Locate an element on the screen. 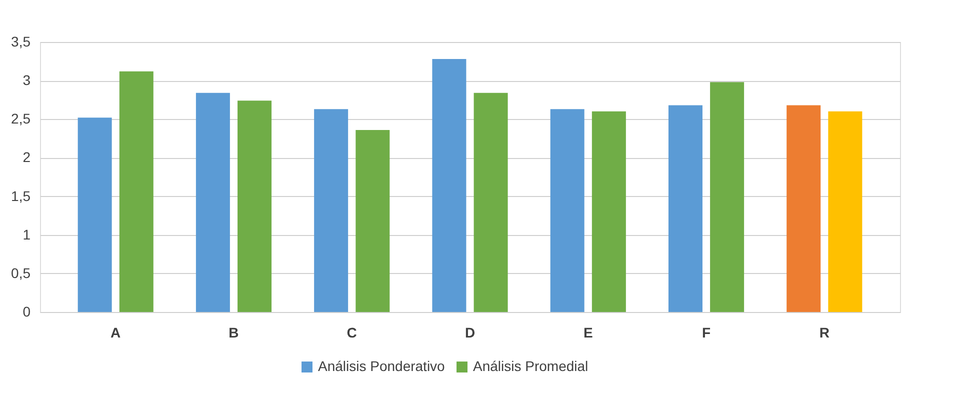 Image resolution: width=972 pixels, height=400 pixels. x-tick-label: E is located at coordinates (588, 332).